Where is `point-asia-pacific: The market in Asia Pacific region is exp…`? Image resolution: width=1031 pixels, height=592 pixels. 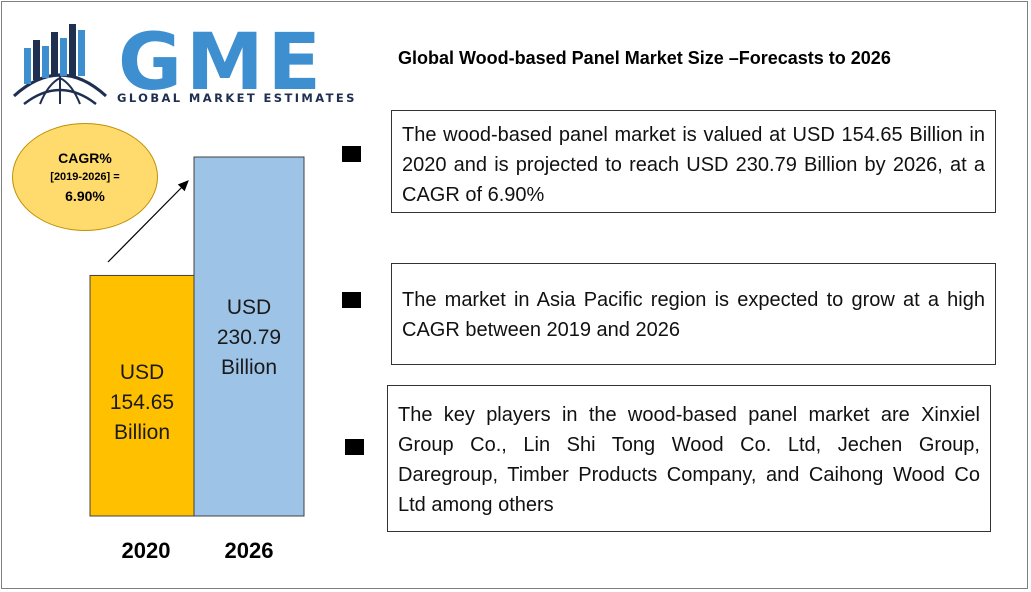
point-asia-pacific: The market in Asia Pacific region is exp… is located at coordinates (693, 314).